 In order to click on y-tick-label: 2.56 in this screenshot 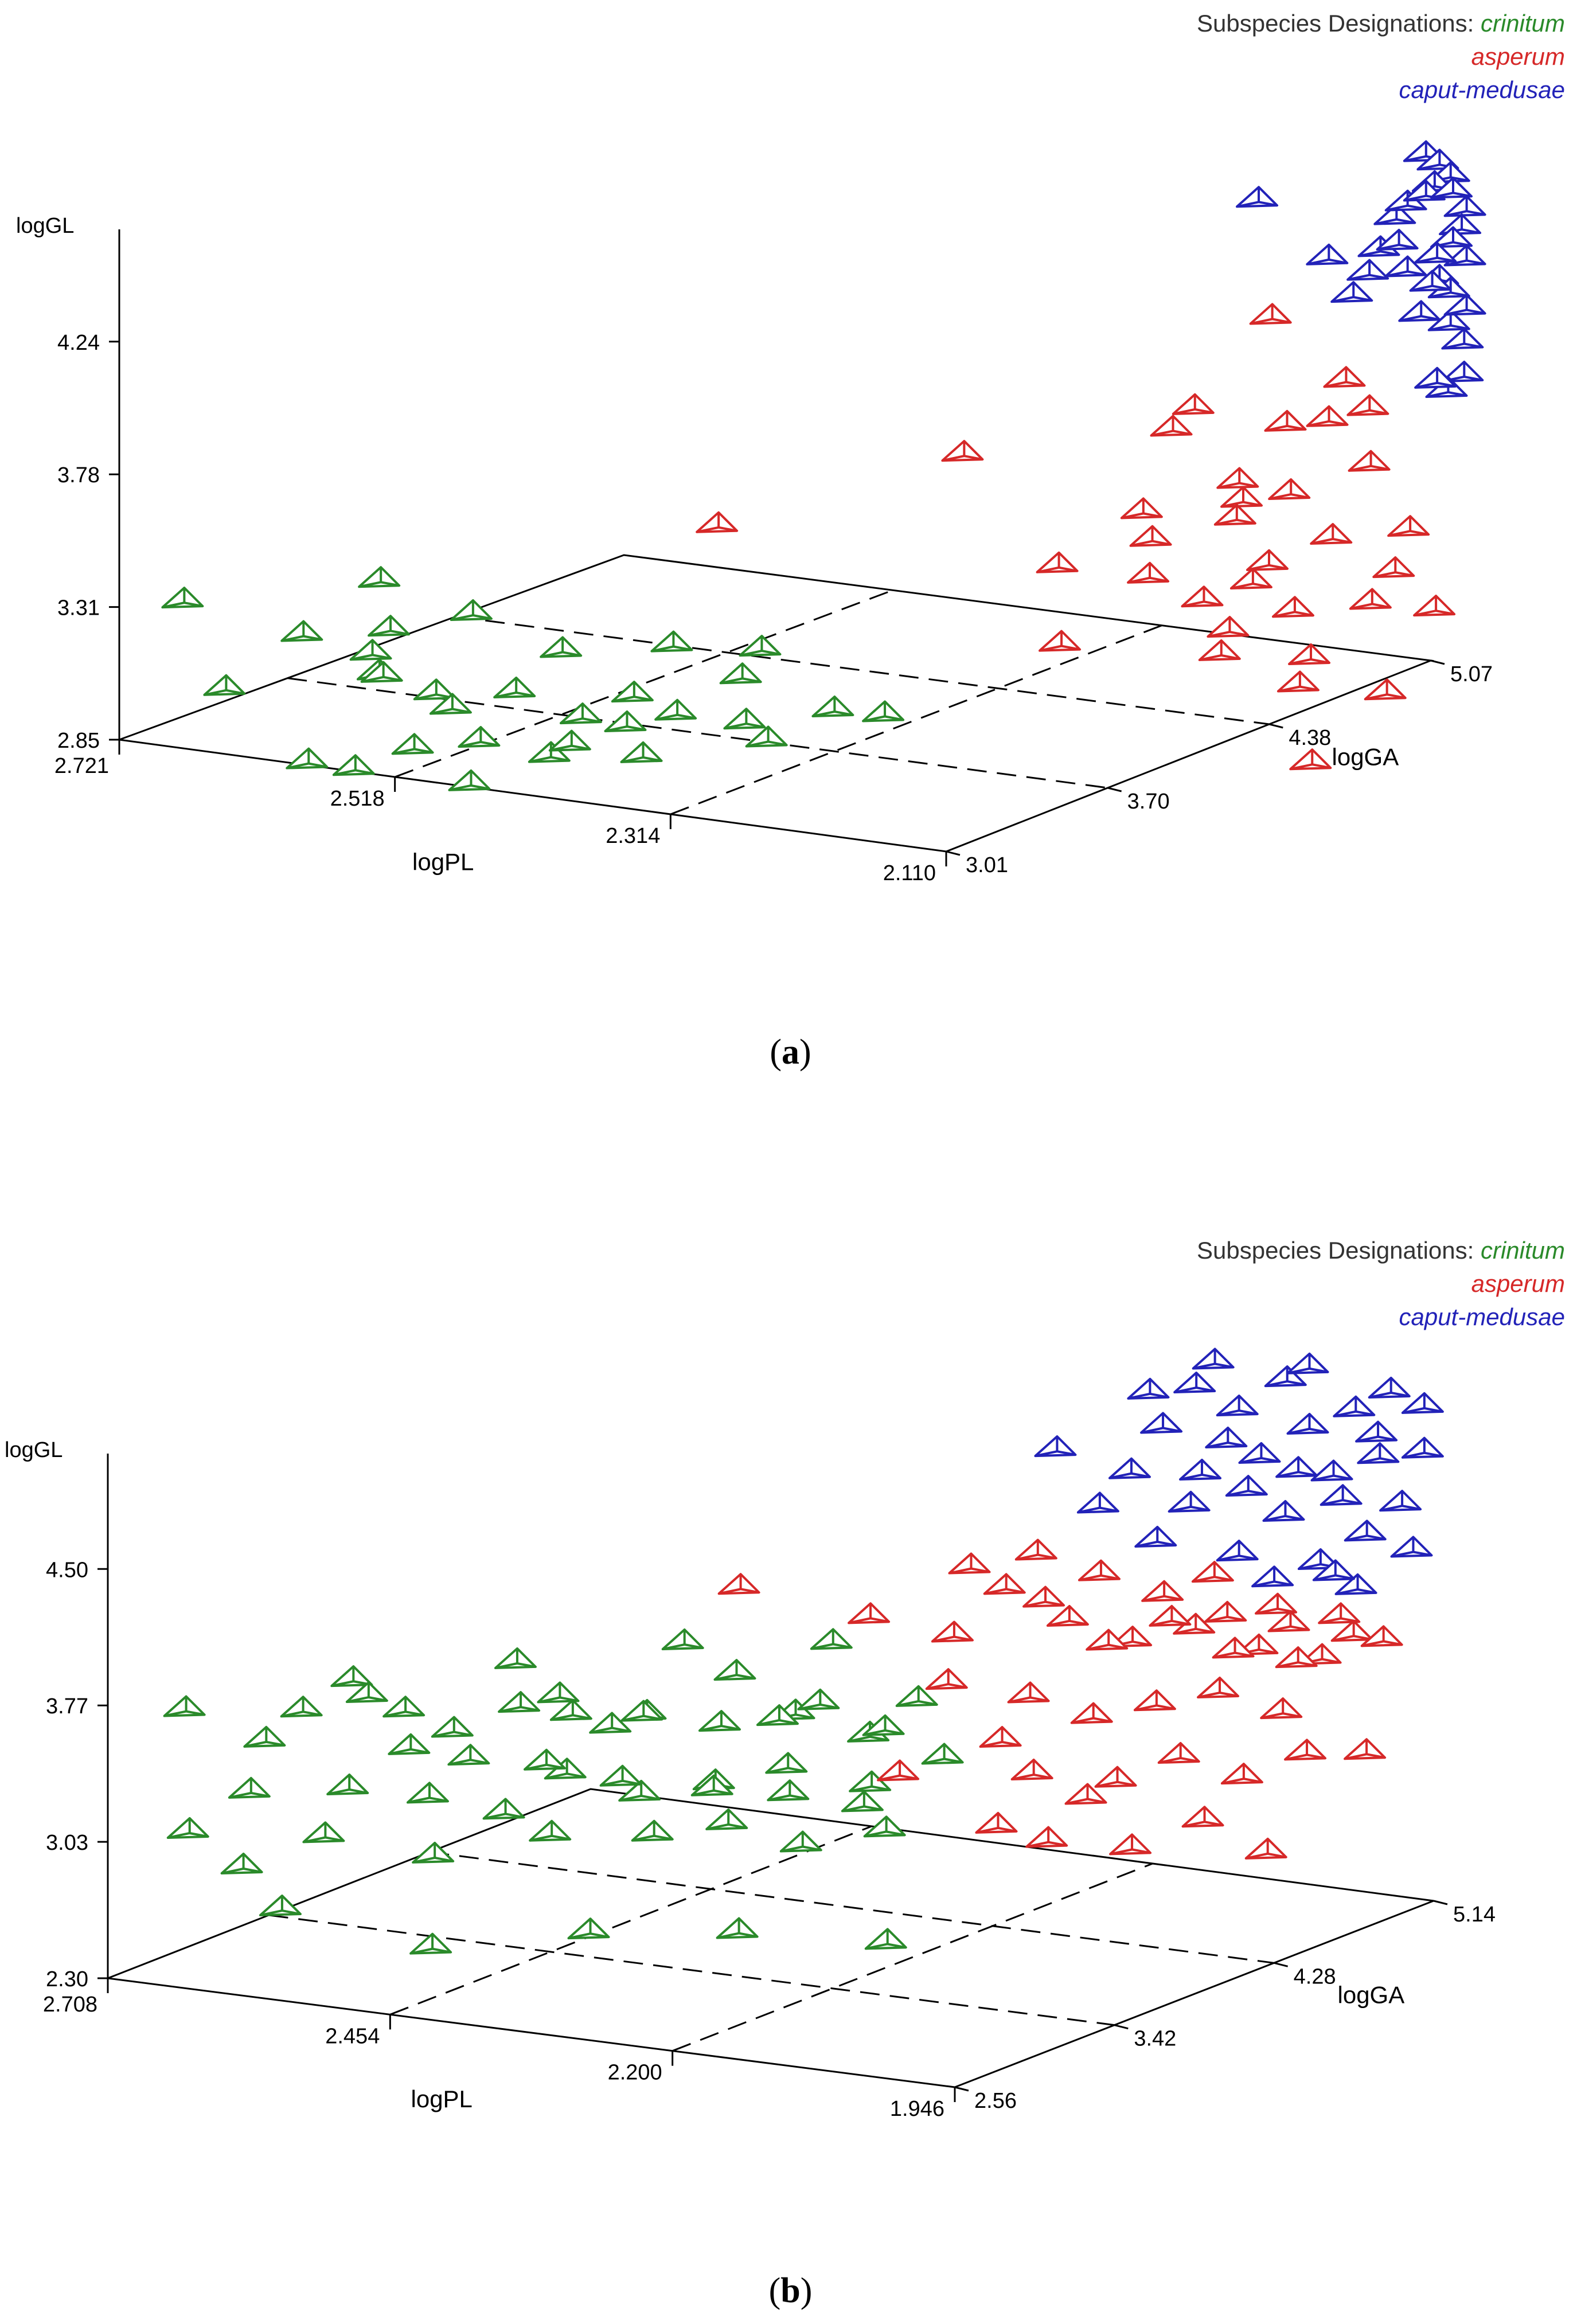, I will do `click(995, 2101)`.